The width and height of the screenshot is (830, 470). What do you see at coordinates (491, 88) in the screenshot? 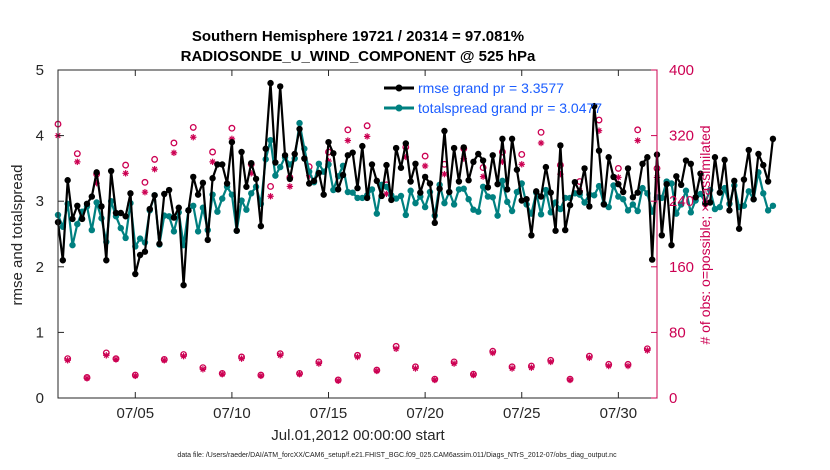
I see `legend-label-rmse: rmse grand pr = 3.3577` at bounding box center [491, 88].